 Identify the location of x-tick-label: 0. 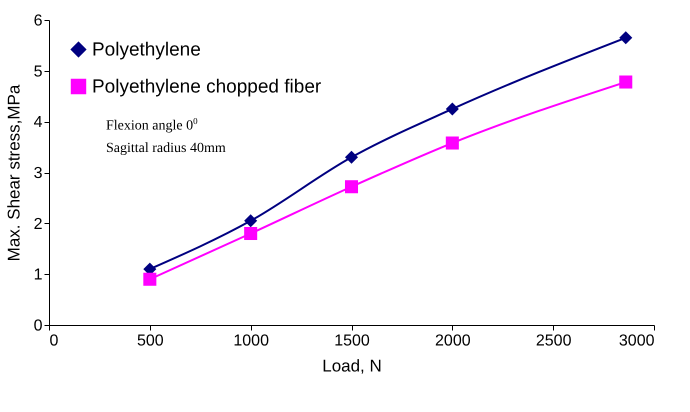
(54, 341).